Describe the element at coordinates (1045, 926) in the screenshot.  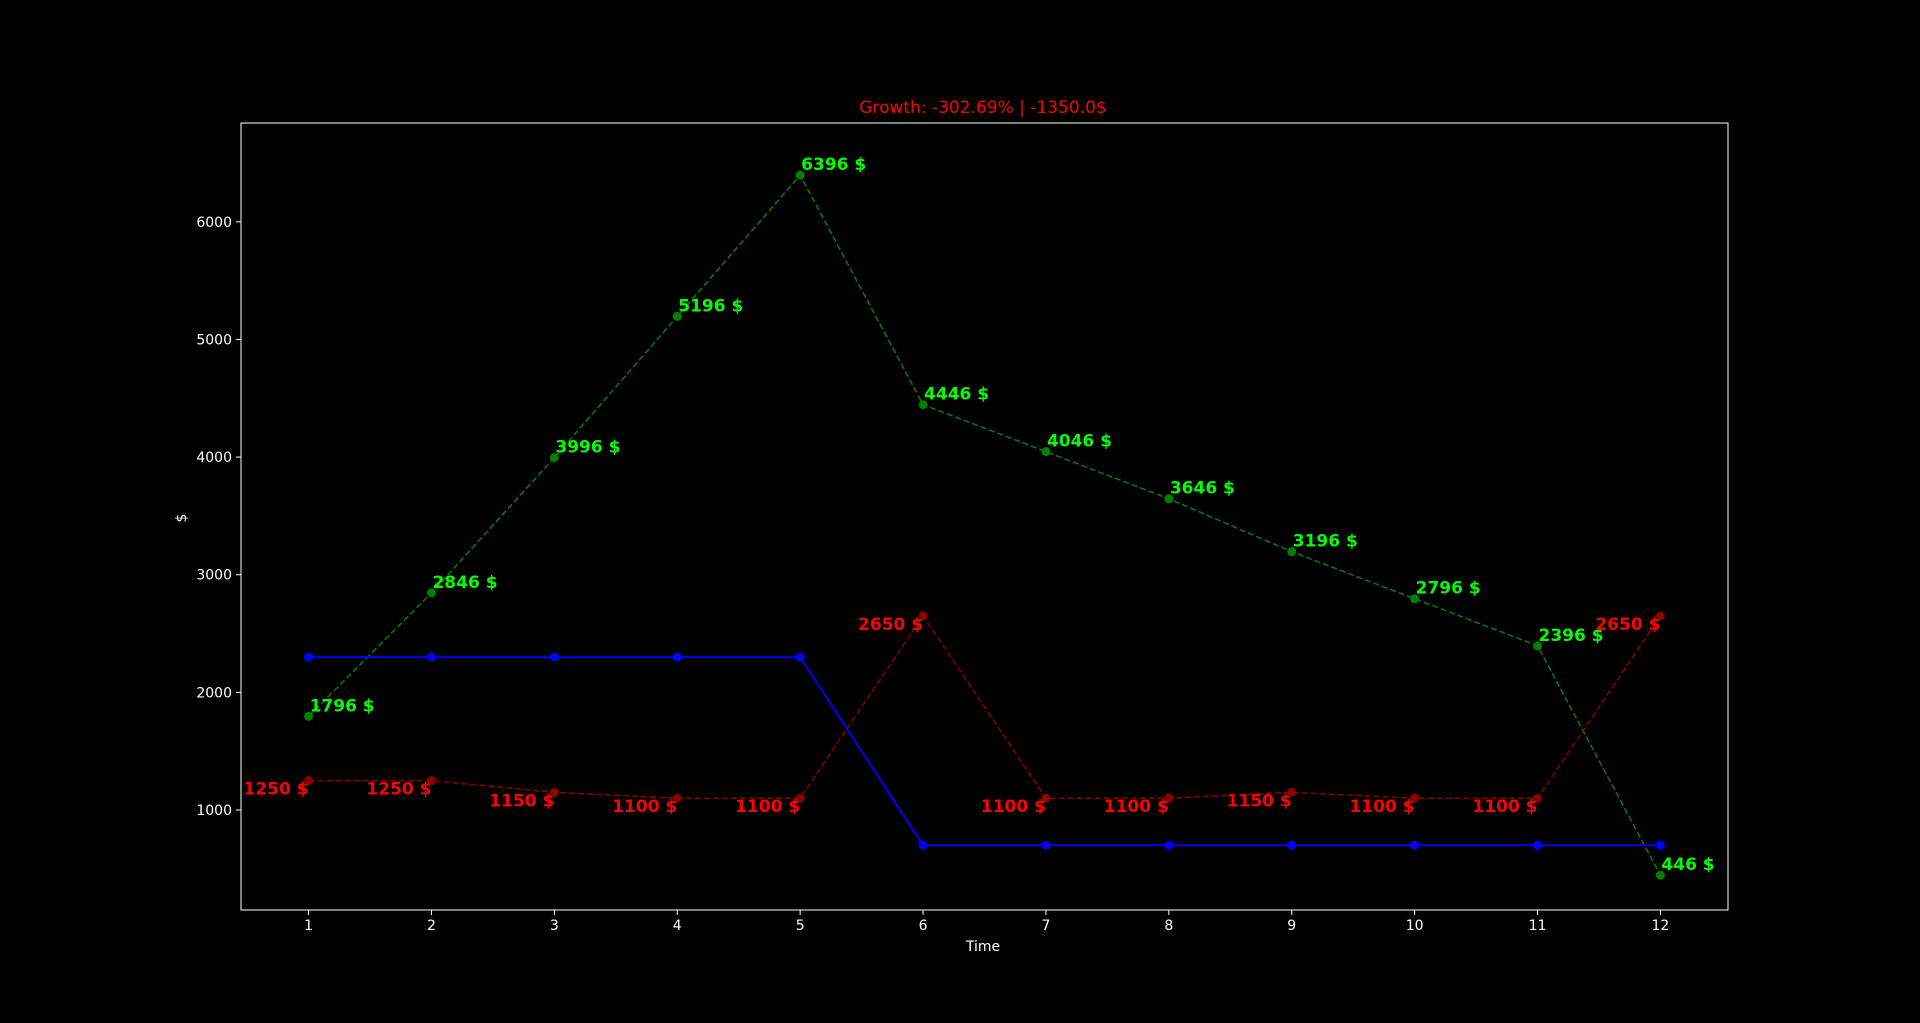
I see `x-tick-label: 7` at that location.